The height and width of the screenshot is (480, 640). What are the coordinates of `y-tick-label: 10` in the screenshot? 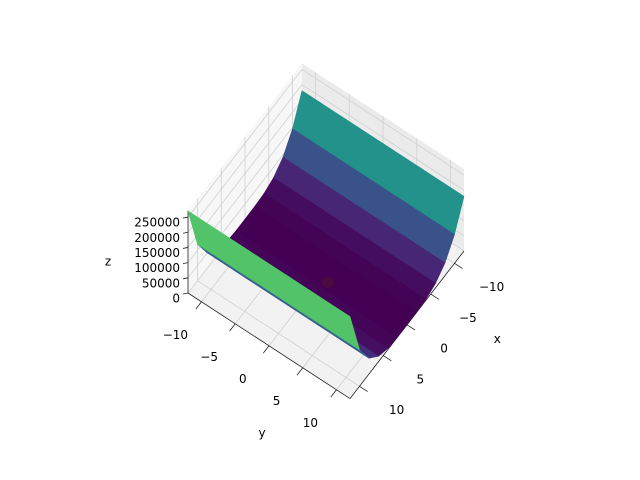 It's located at (310, 423).